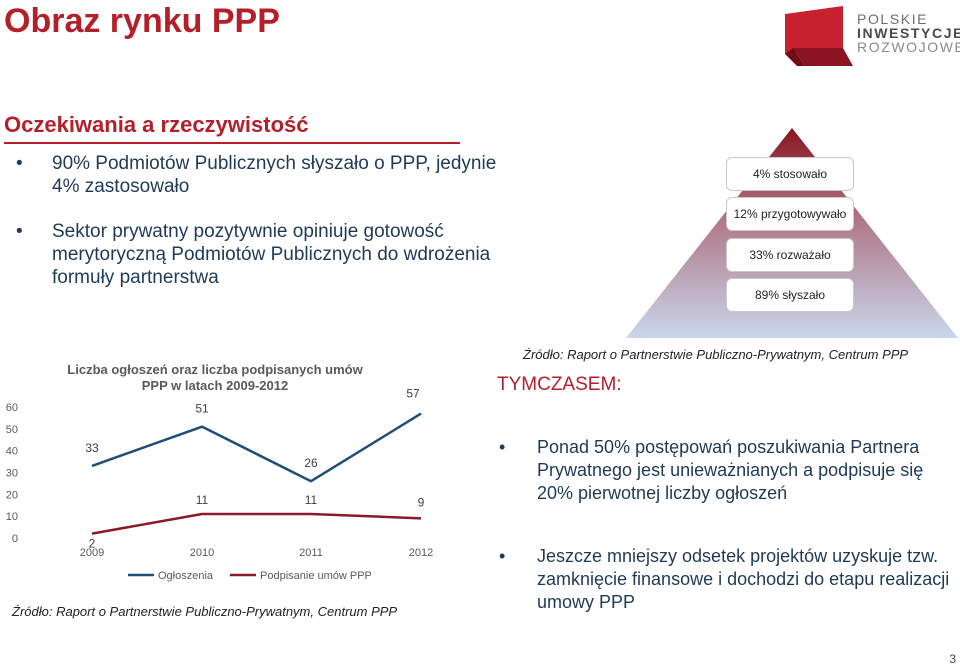 The height and width of the screenshot is (668, 960). Describe the element at coordinates (12, 495) in the screenshot. I see `y-tick-label: 20` at that location.